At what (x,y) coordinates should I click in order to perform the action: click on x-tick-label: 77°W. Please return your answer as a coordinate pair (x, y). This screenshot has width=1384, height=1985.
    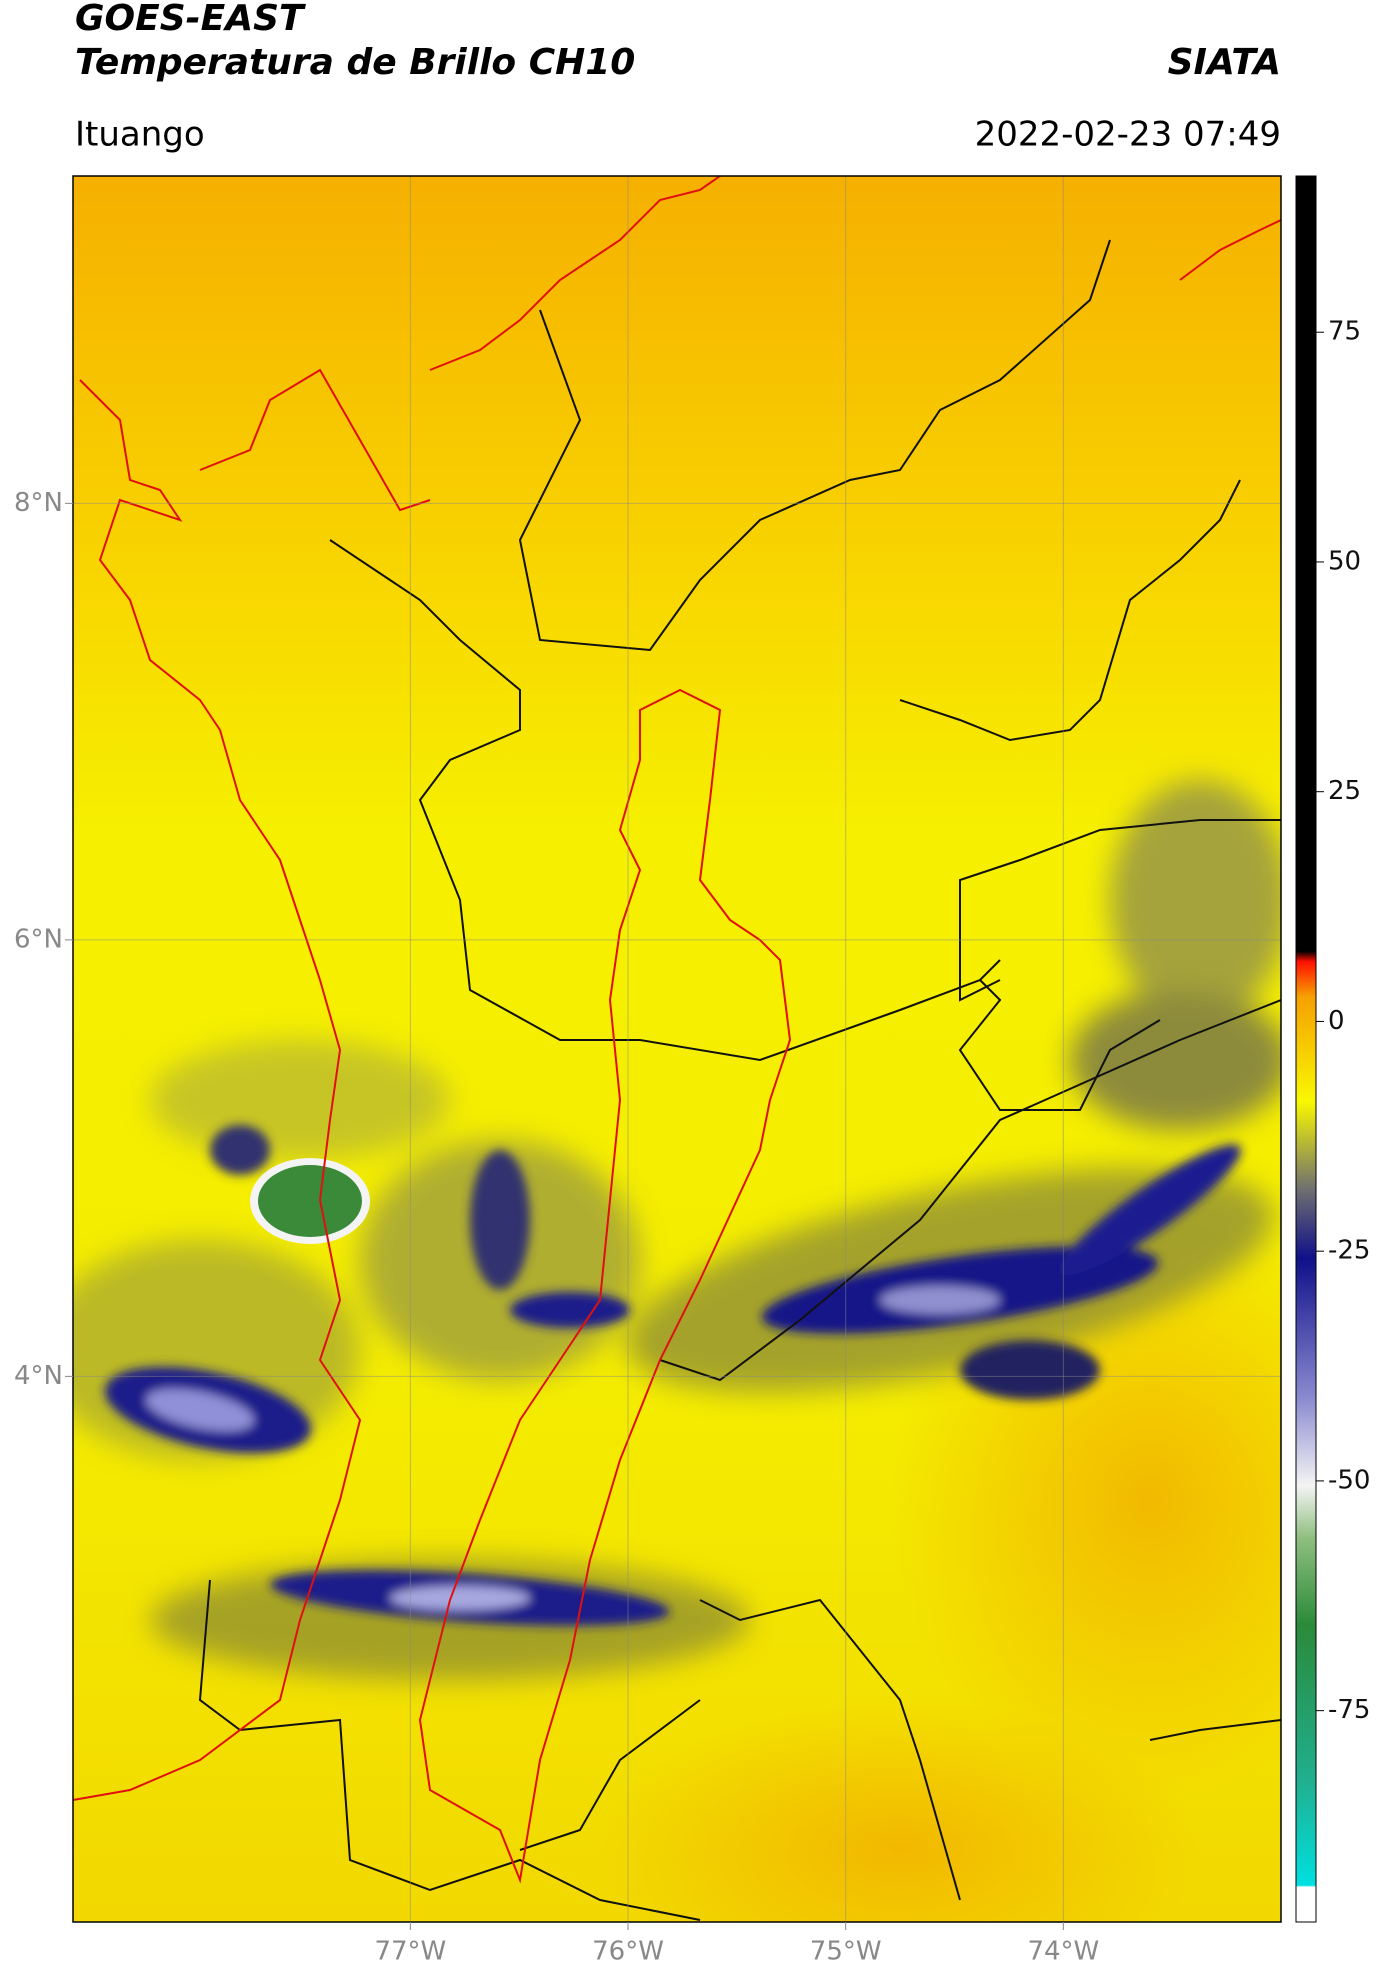
    Looking at the image, I should click on (410, 1952).